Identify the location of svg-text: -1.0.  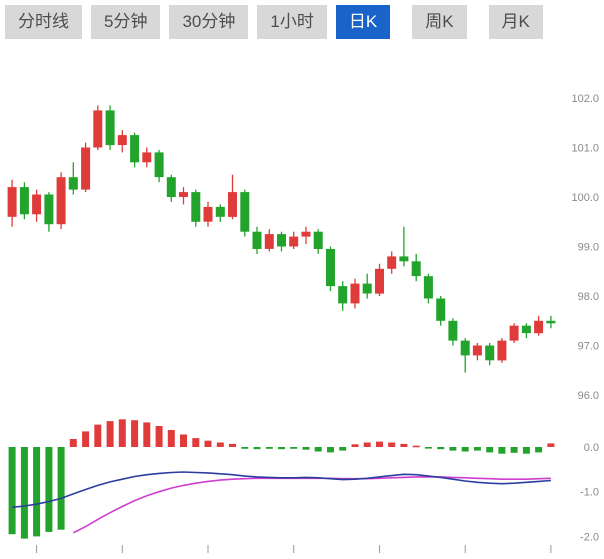
(589, 493).